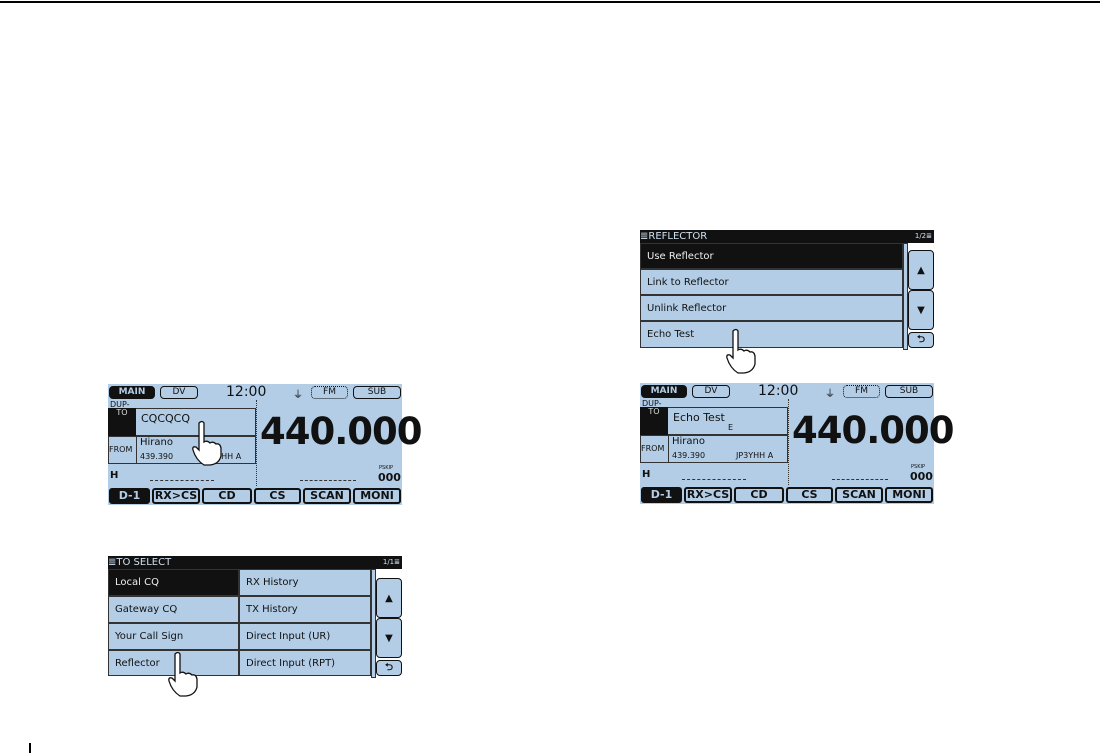  What do you see at coordinates (173, 582) in the screenshot?
I see `menu-item-local-cq: Local CQ` at bounding box center [173, 582].